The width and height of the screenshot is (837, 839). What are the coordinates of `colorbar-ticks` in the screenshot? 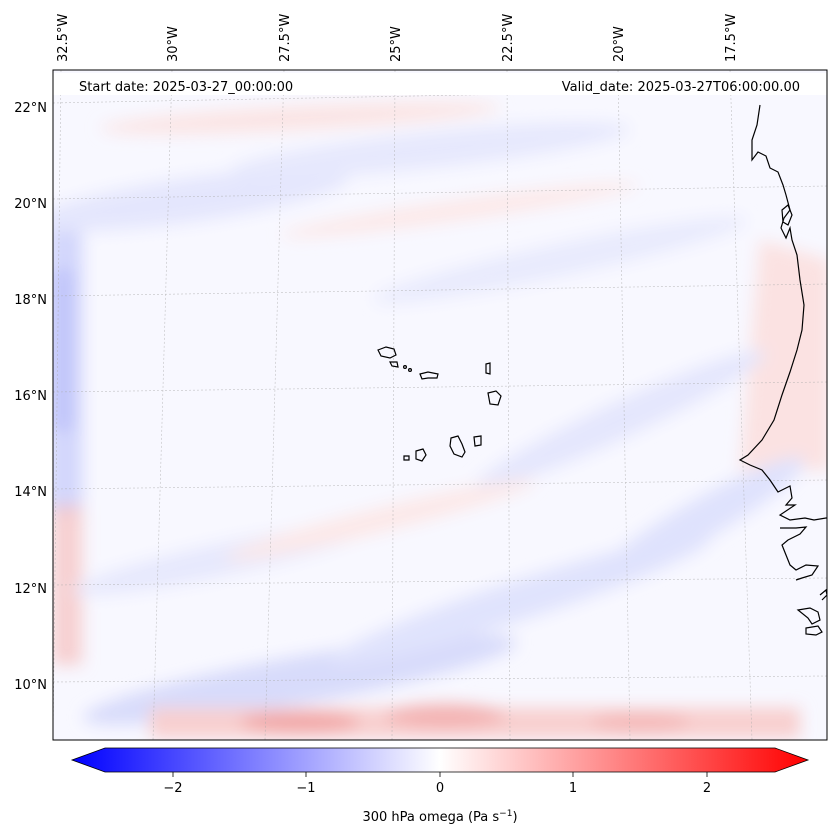 It's located at (440, 774).